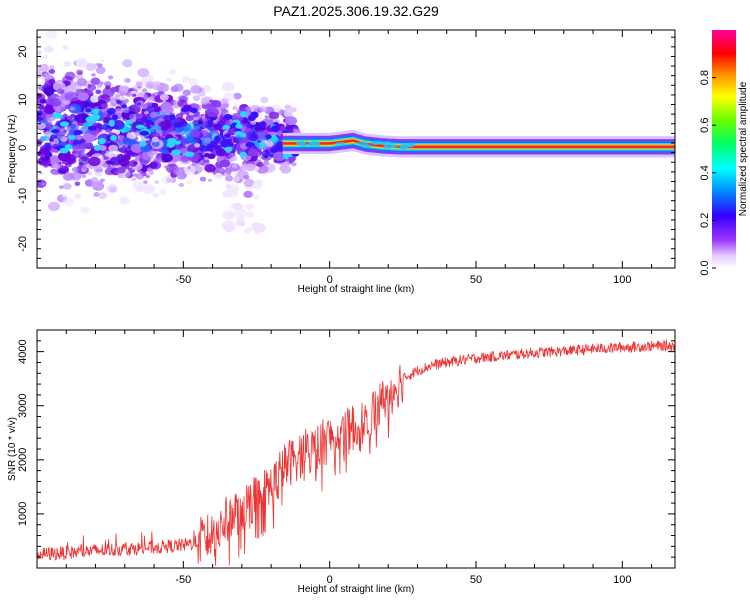 The width and height of the screenshot is (750, 600). What do you see at coordinates (622, 280) in the screenshot?
I see `spectrogram-x-tick-label: 100` at bounding box center [622, 280].